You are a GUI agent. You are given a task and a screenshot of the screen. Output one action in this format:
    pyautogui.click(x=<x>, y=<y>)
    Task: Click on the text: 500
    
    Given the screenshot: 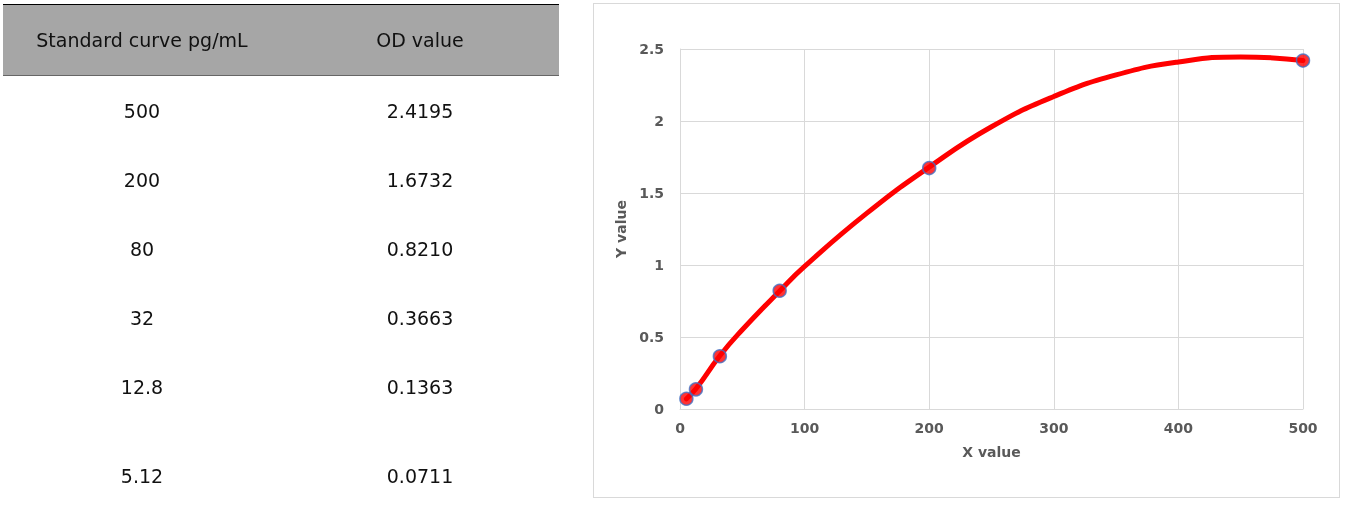 What is the action you would take?
    pyautogui.click(x=142, y=110)
    